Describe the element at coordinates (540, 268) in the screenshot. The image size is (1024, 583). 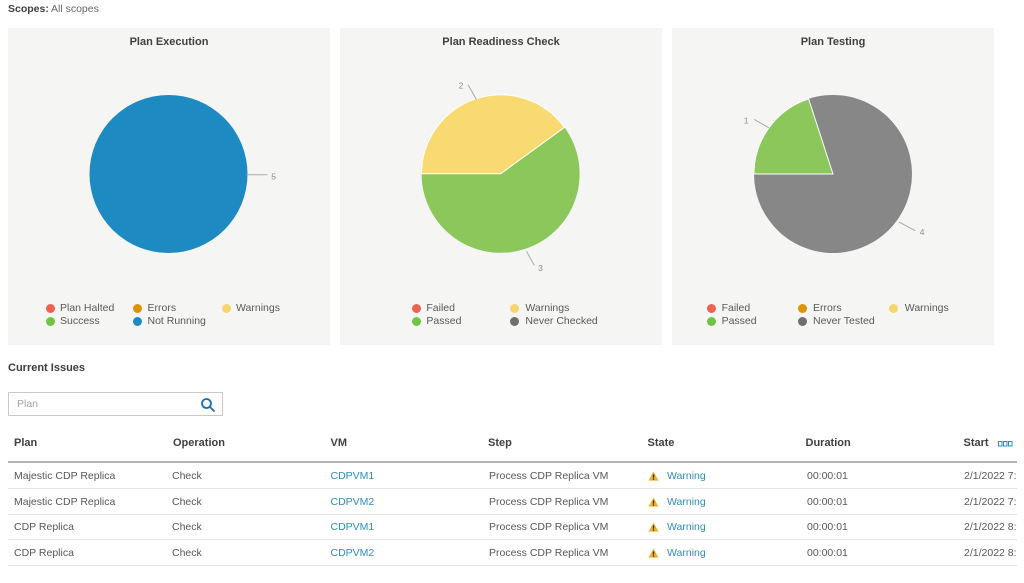
I see `svg-text: 3` at that location.